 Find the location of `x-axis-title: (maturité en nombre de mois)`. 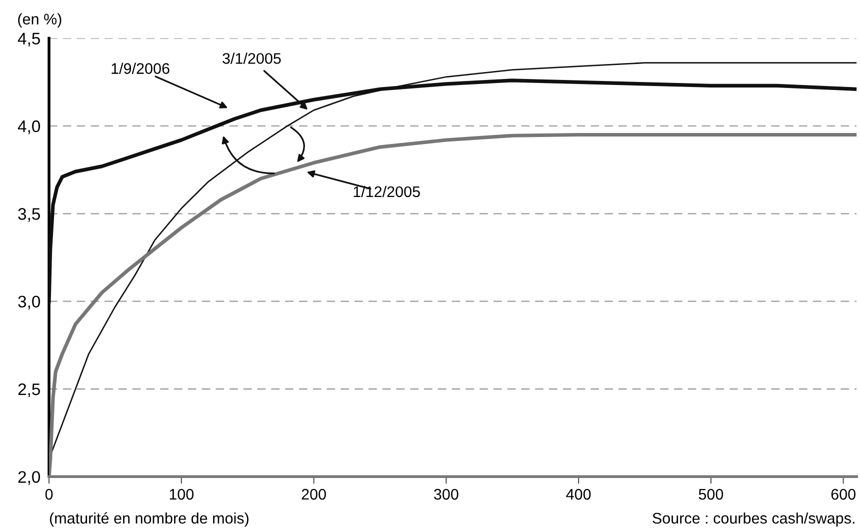

x-axis-title: (maturité en nombre de mois) is located at coordinates (149, 519).